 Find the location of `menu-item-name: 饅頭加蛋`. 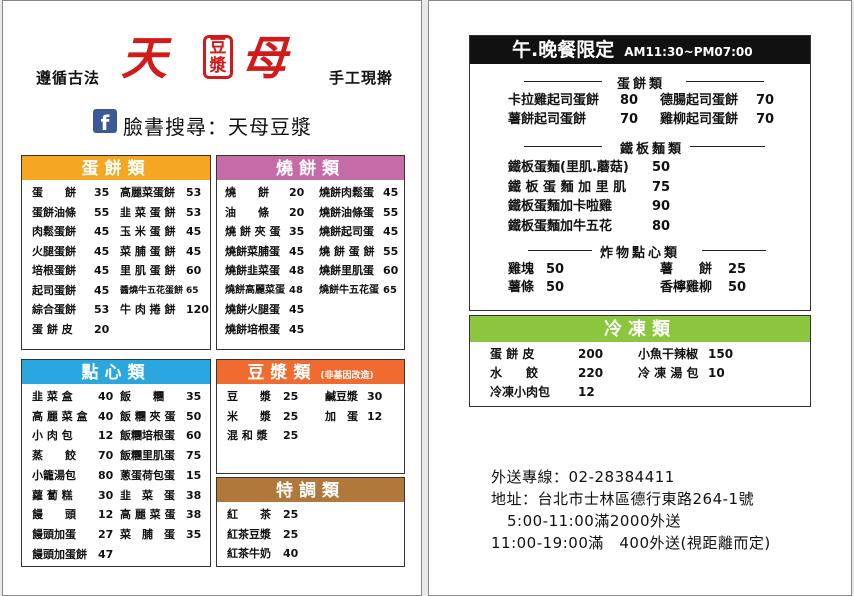

menu-item-name: 饅頭加蛋 is located at coordinates (54, 534).